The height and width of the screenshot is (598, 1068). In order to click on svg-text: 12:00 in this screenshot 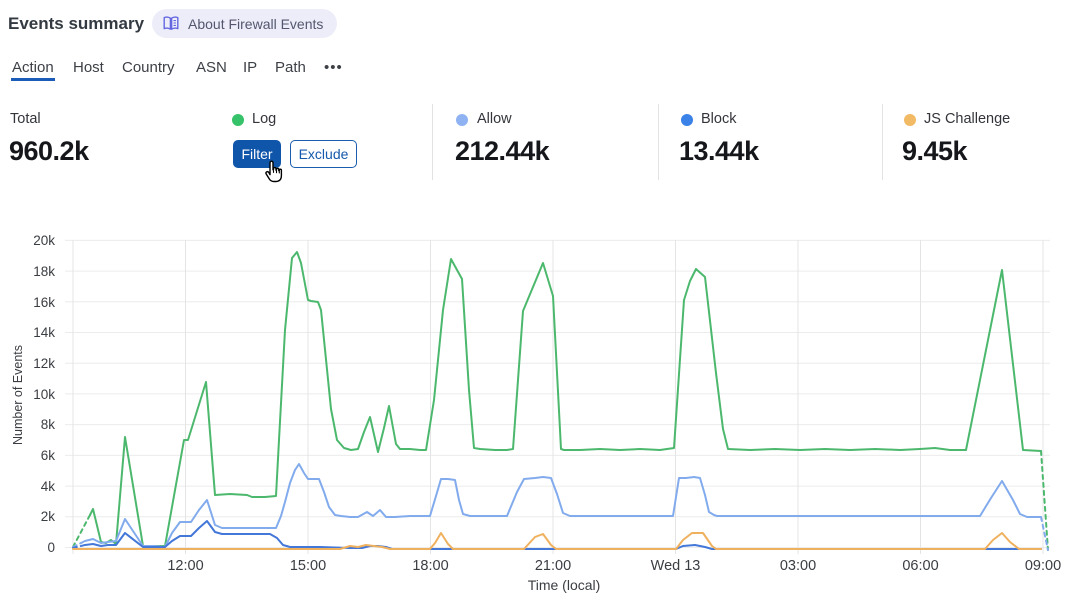, I will do `click(185, 566)`.